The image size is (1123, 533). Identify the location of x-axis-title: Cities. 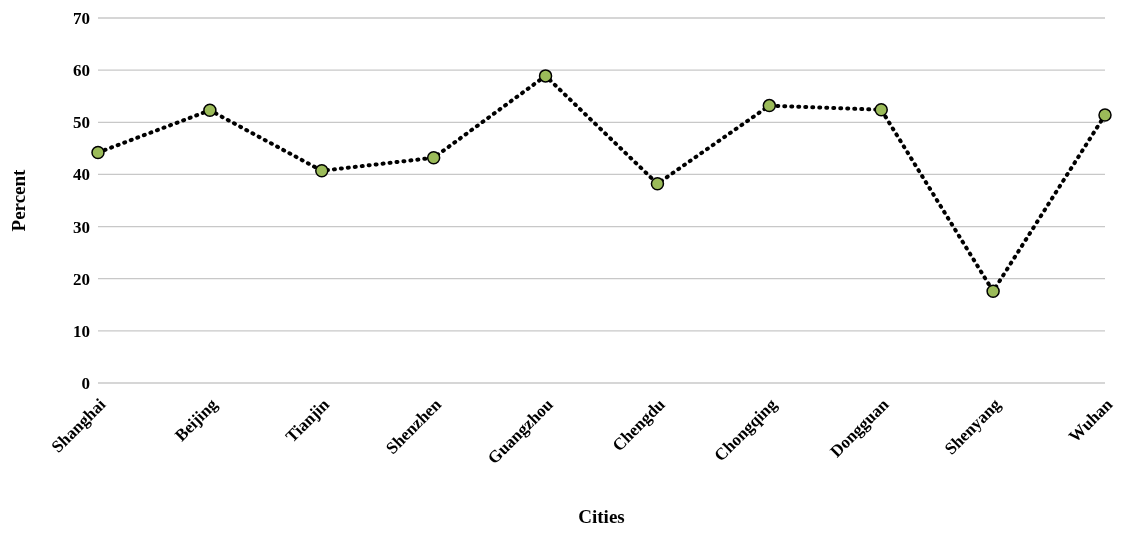
(601, 516).